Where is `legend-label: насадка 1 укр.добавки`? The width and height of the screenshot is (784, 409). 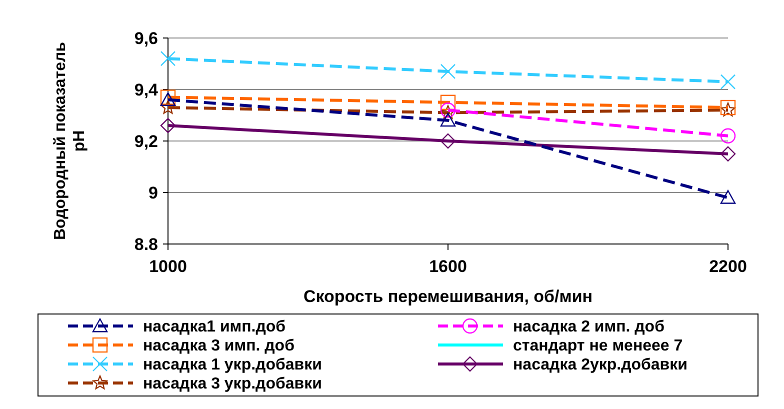 legend-label: насадка 1 укр.добавки is located at coordinates (232, 365).